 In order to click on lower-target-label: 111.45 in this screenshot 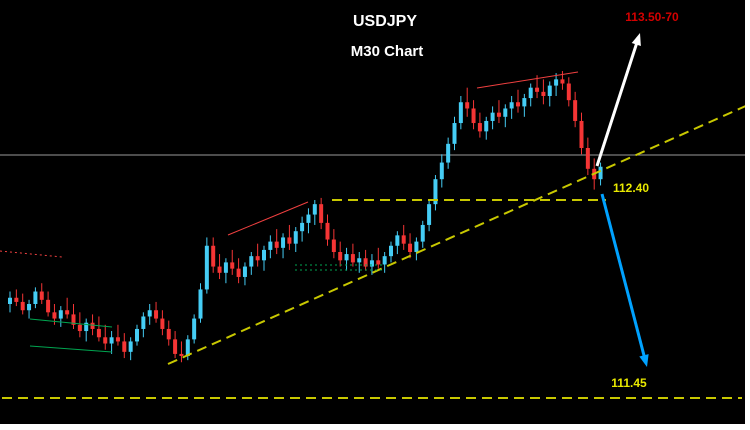, I will do `click(629, 383)`.